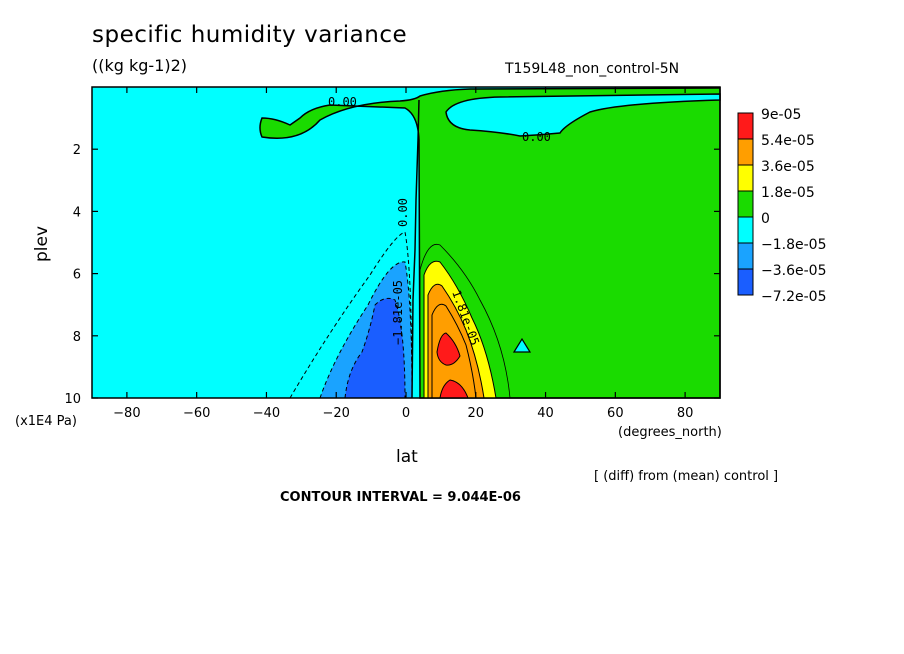 The height and width of the screenshot is (654, 904). Describe the element at coordinates (615, 413) in the screenshot. I see `x-tick-label: 60` at that location.